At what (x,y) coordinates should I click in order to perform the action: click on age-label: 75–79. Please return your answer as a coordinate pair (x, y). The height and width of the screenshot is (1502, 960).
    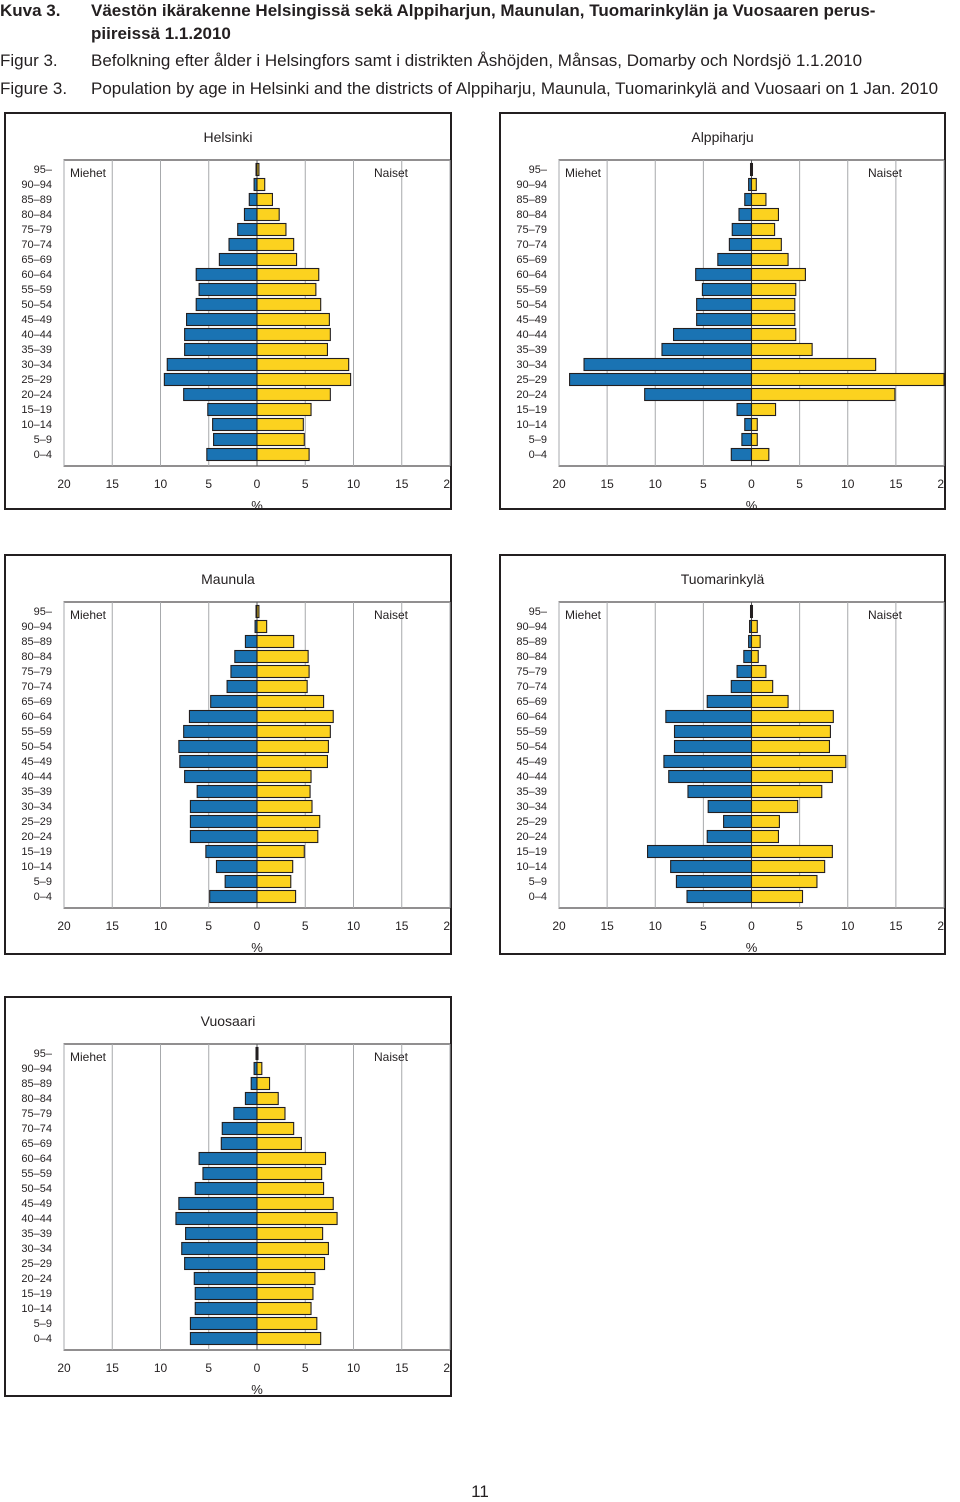
    Looking at the image, I should click on (531, 672).